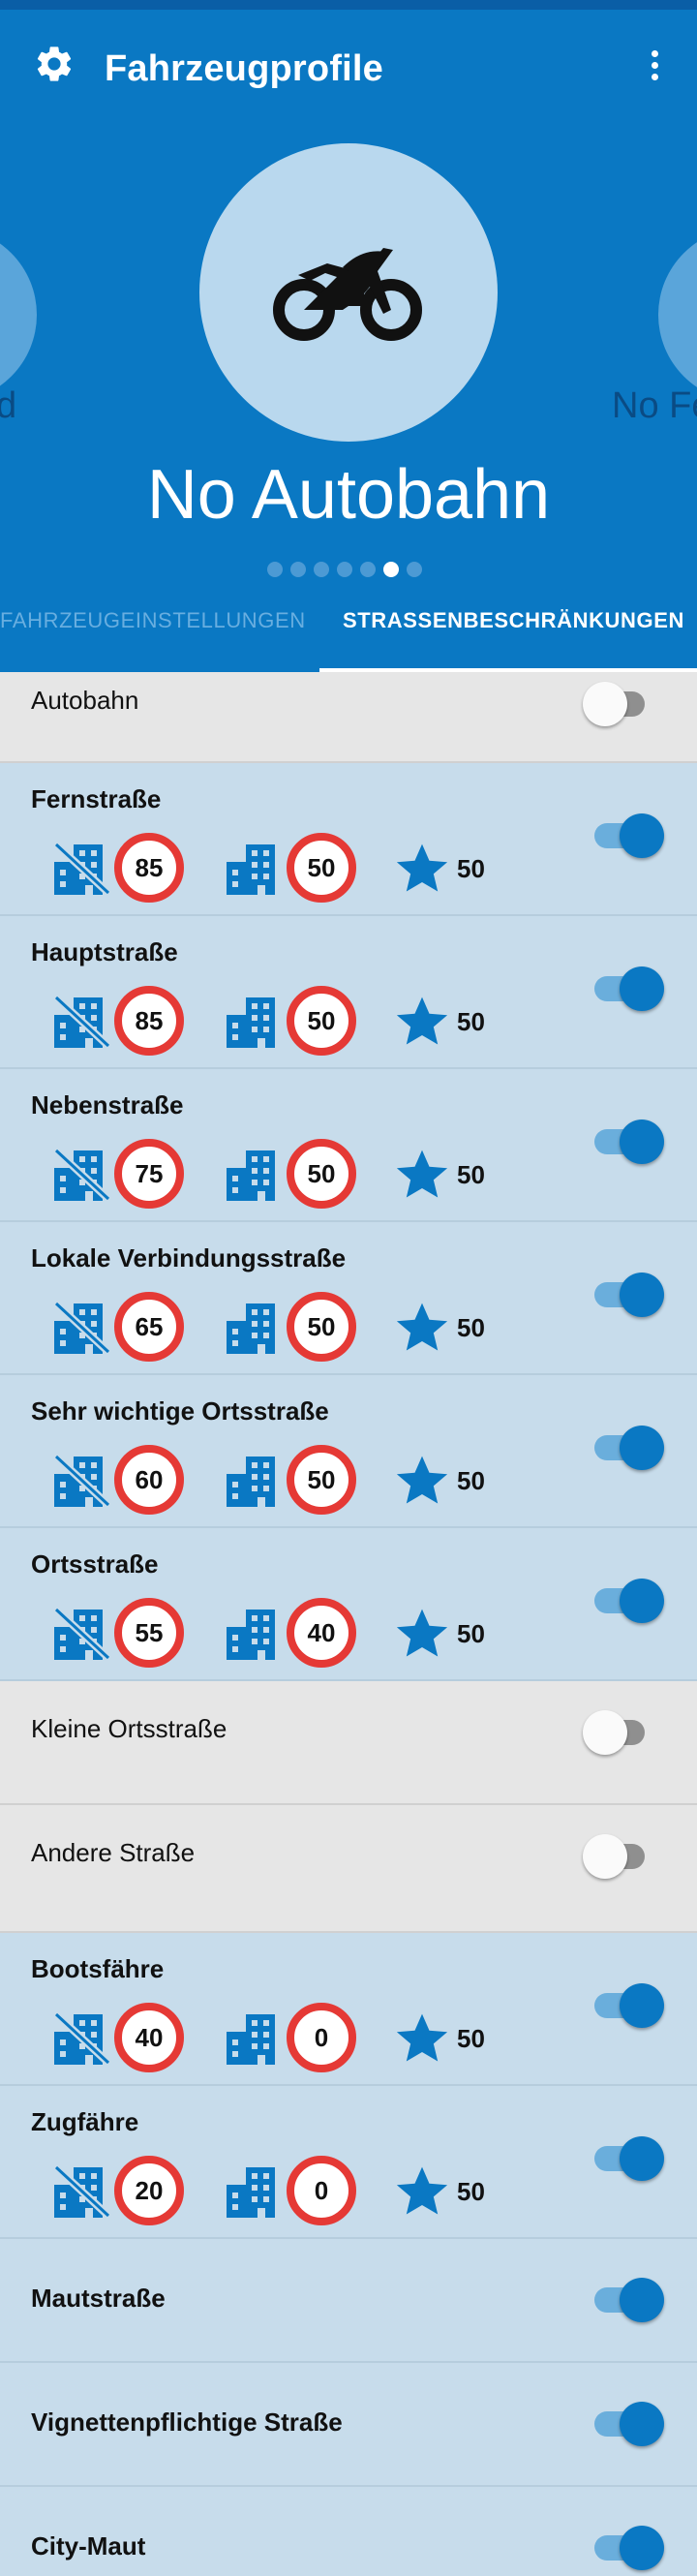  I want to click on list-item: Lokale Verbindungsstraße 65 50 50, so click(348, 1298).